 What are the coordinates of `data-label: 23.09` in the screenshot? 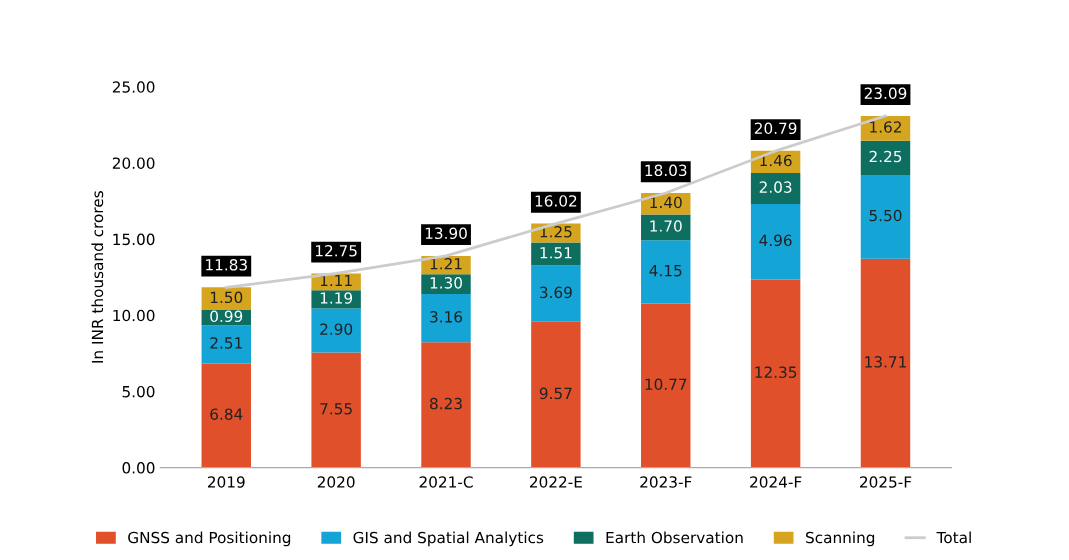 It's located at (885, 93).